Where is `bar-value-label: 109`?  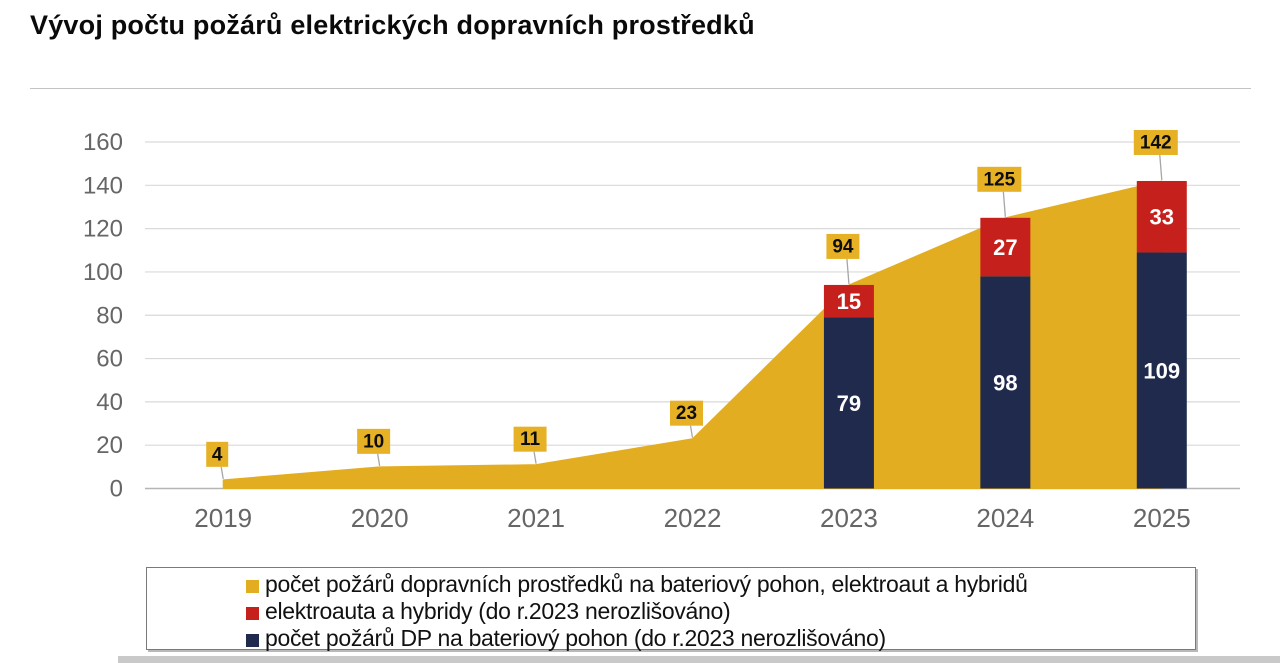 bar-value-label: 109 is located at coordinates (1161, 370).